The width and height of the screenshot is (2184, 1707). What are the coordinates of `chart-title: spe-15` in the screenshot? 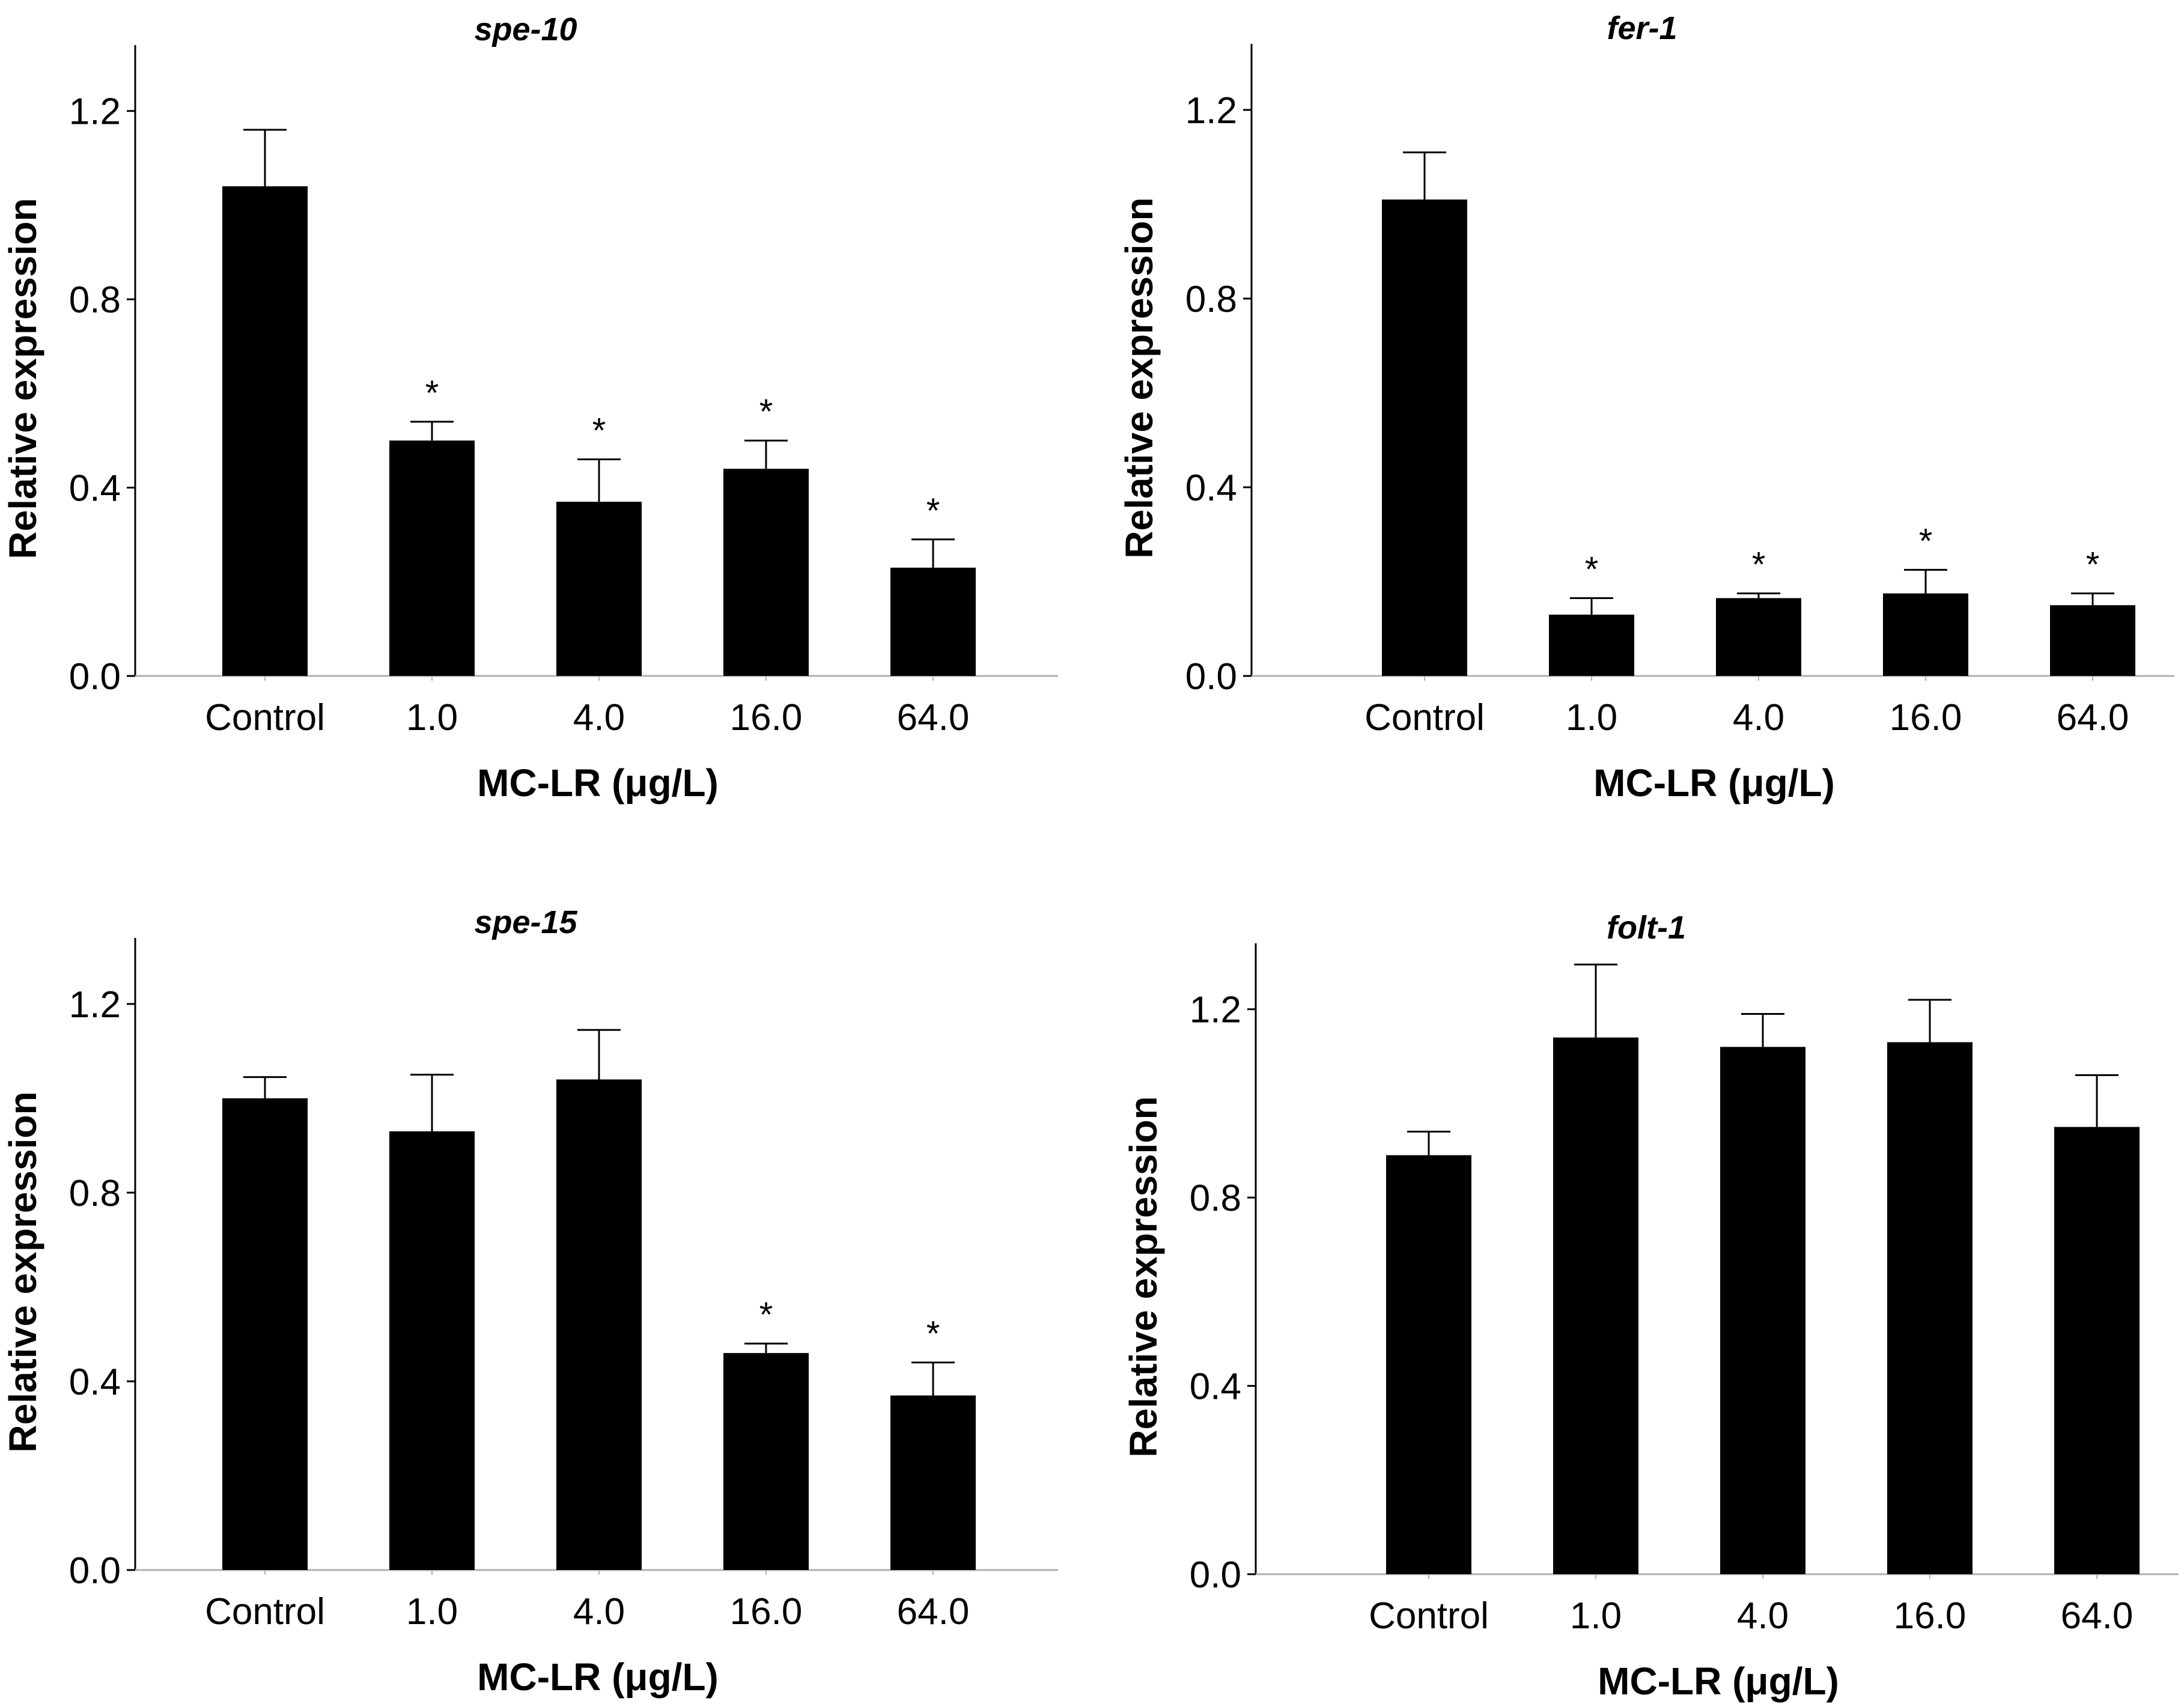 It's located at (525, 922).